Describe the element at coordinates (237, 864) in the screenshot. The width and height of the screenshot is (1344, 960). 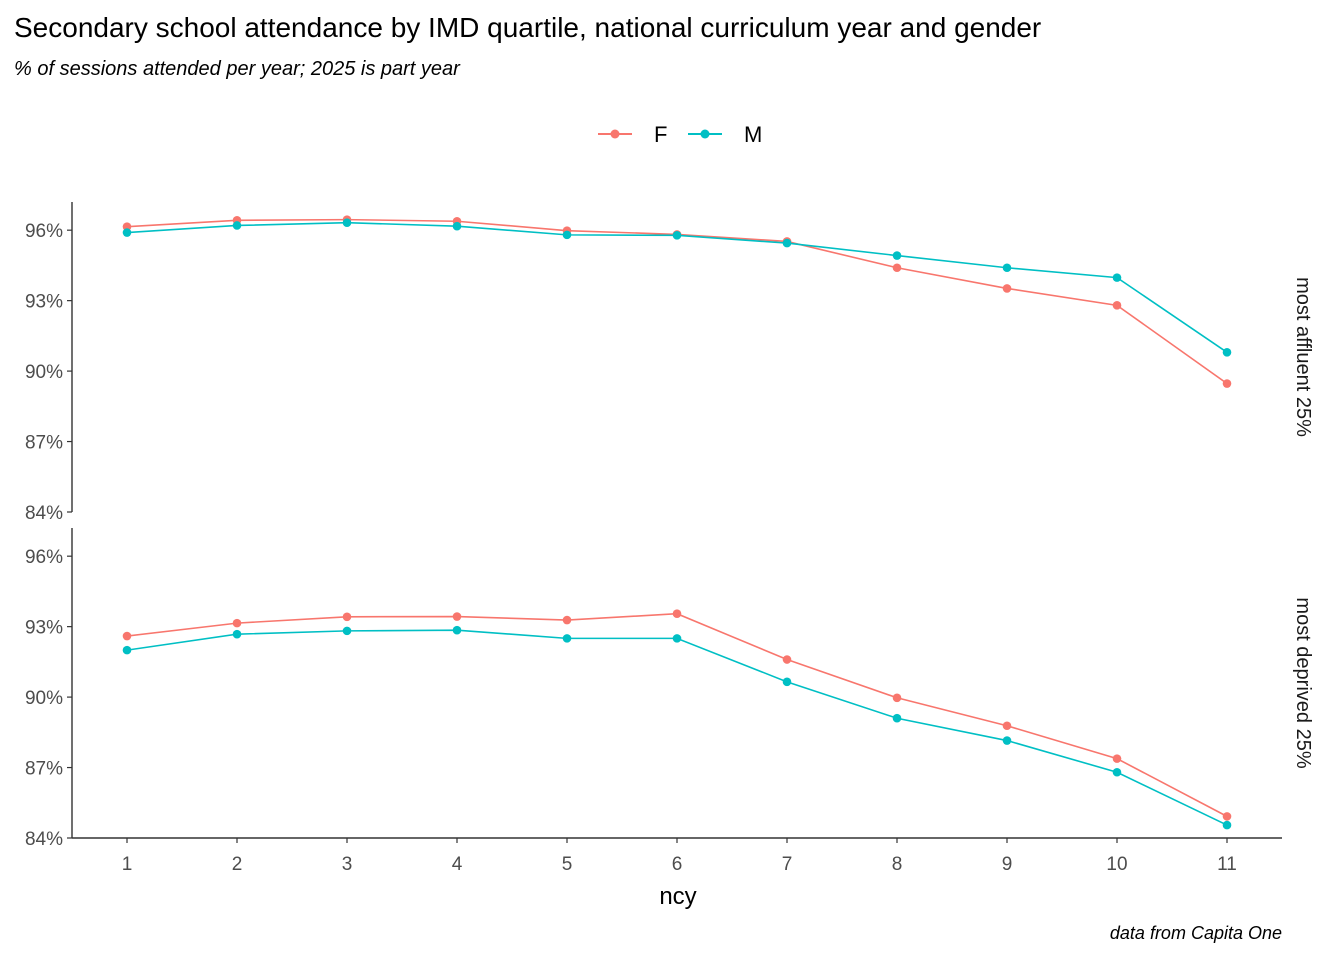
I see `x-tick-label: 2` at that location.